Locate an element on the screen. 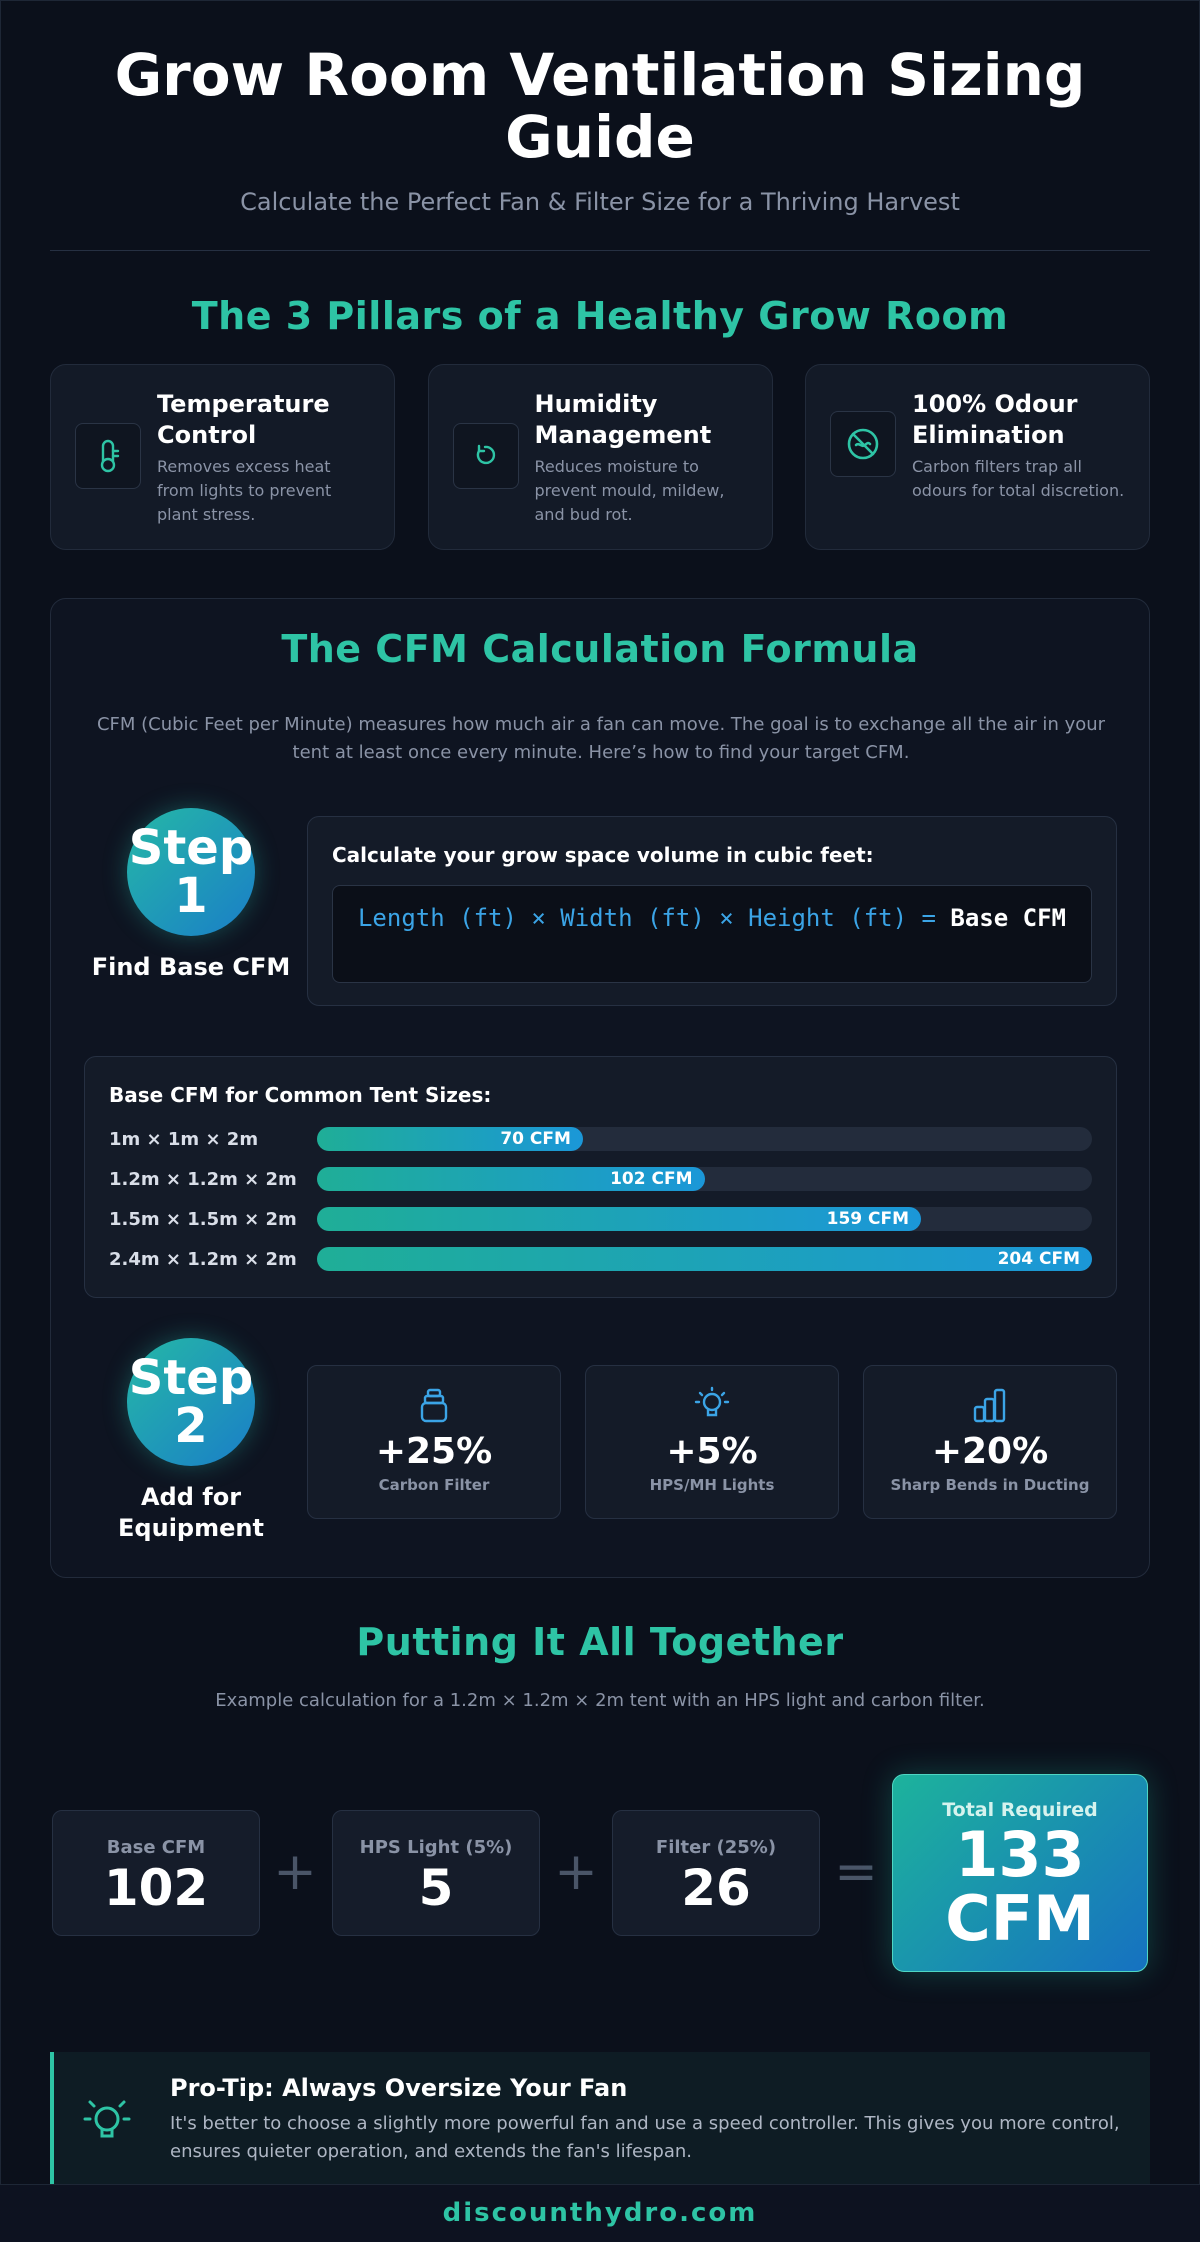  equipment-value: +20% is located at coordinates (990, 1451).